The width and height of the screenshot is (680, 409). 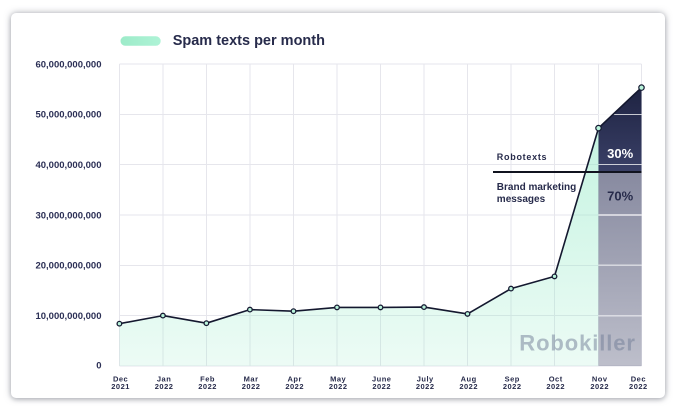 I want to click on svg-text: 30,000,000,000, so click(x=68, y=215).